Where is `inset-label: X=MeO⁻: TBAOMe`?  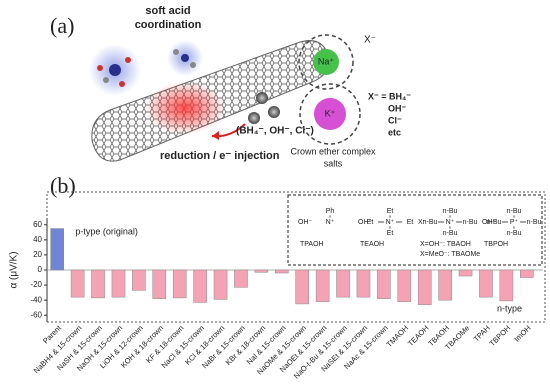 inset-label: X=MeO⁻: TBAOMe is located at coordinates (450, 254).